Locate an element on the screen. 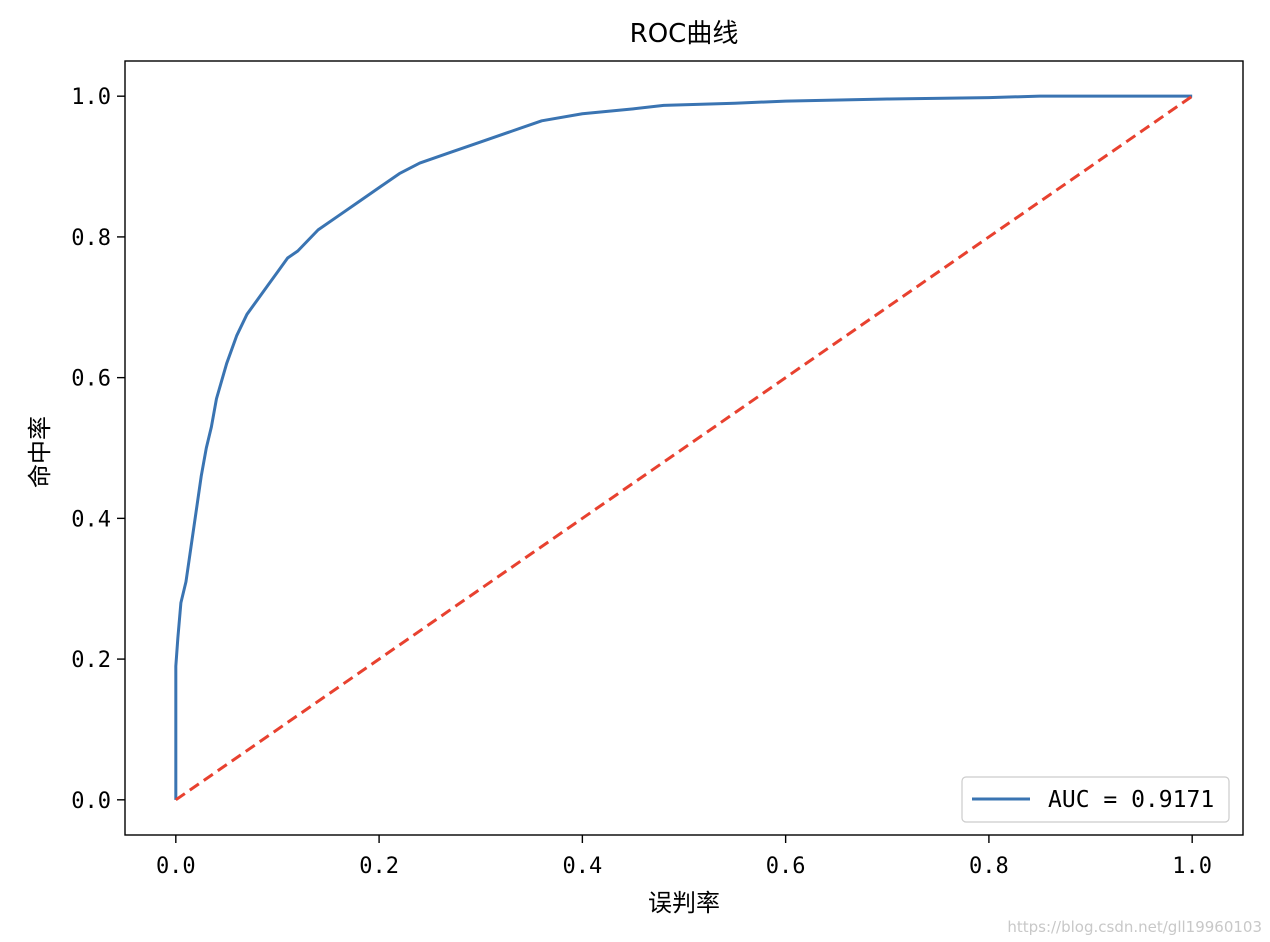 This screenshot has height=942, width=1270. x-tick-label: 0.2 is located at coordinates (379, 866).